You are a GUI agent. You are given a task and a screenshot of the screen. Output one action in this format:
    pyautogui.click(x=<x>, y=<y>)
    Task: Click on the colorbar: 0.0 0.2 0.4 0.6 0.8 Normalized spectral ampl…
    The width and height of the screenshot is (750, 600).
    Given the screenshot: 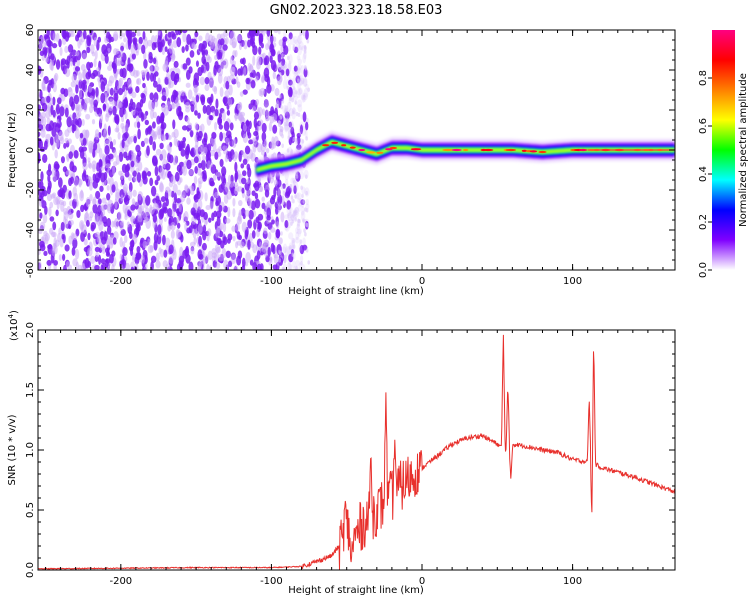 What is the action you would take?
    pyautogui.click(x=723, y=154)
    